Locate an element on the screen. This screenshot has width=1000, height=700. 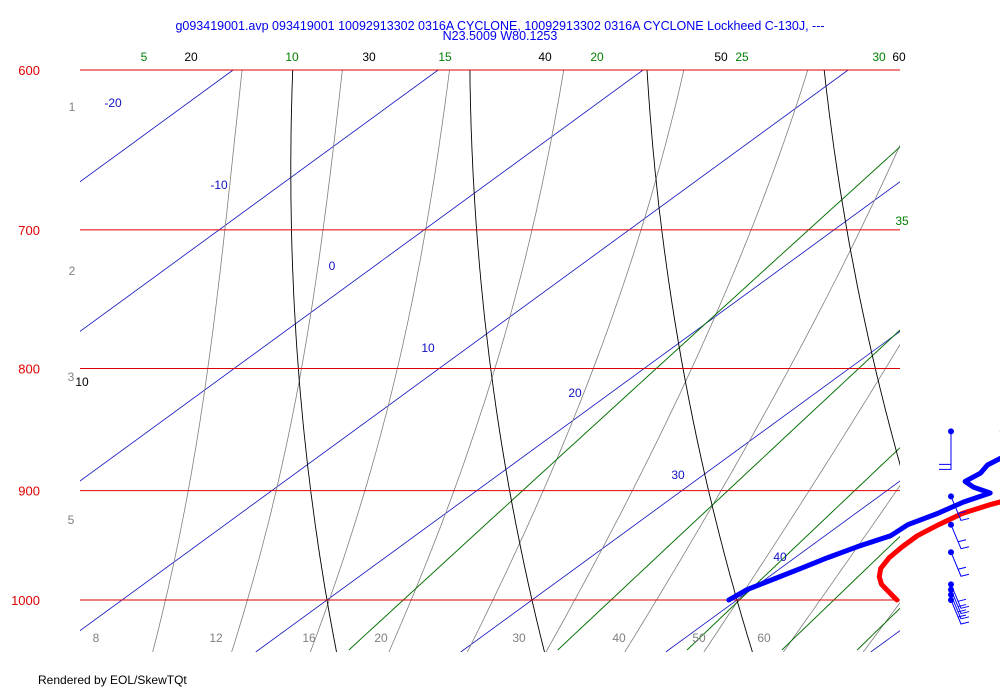
isobar-label: 700 is located at coordinates (29, 230).